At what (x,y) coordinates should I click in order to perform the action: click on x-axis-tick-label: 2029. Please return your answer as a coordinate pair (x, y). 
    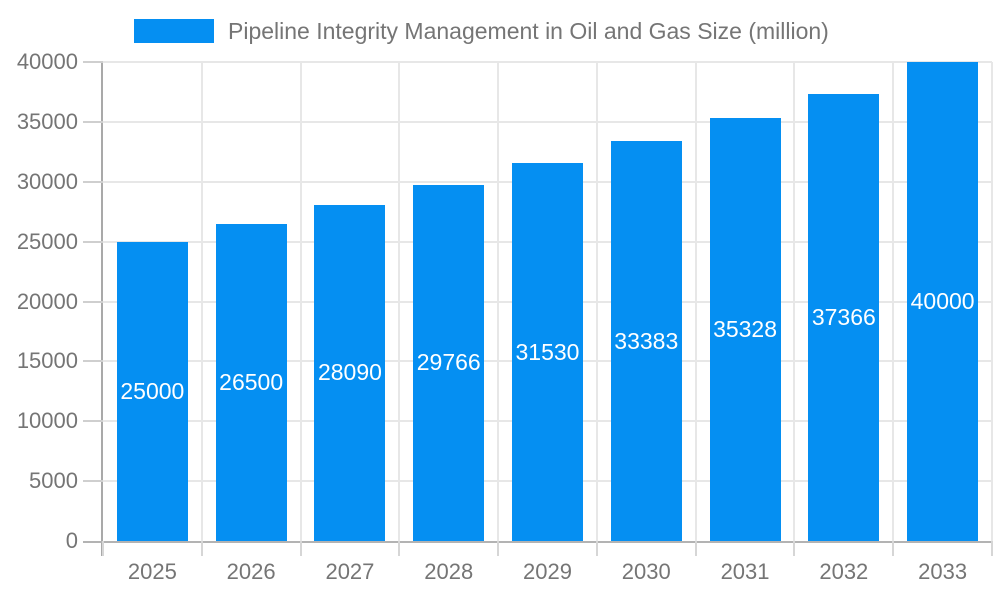
    Looking at the image, I should click on (547, 571).